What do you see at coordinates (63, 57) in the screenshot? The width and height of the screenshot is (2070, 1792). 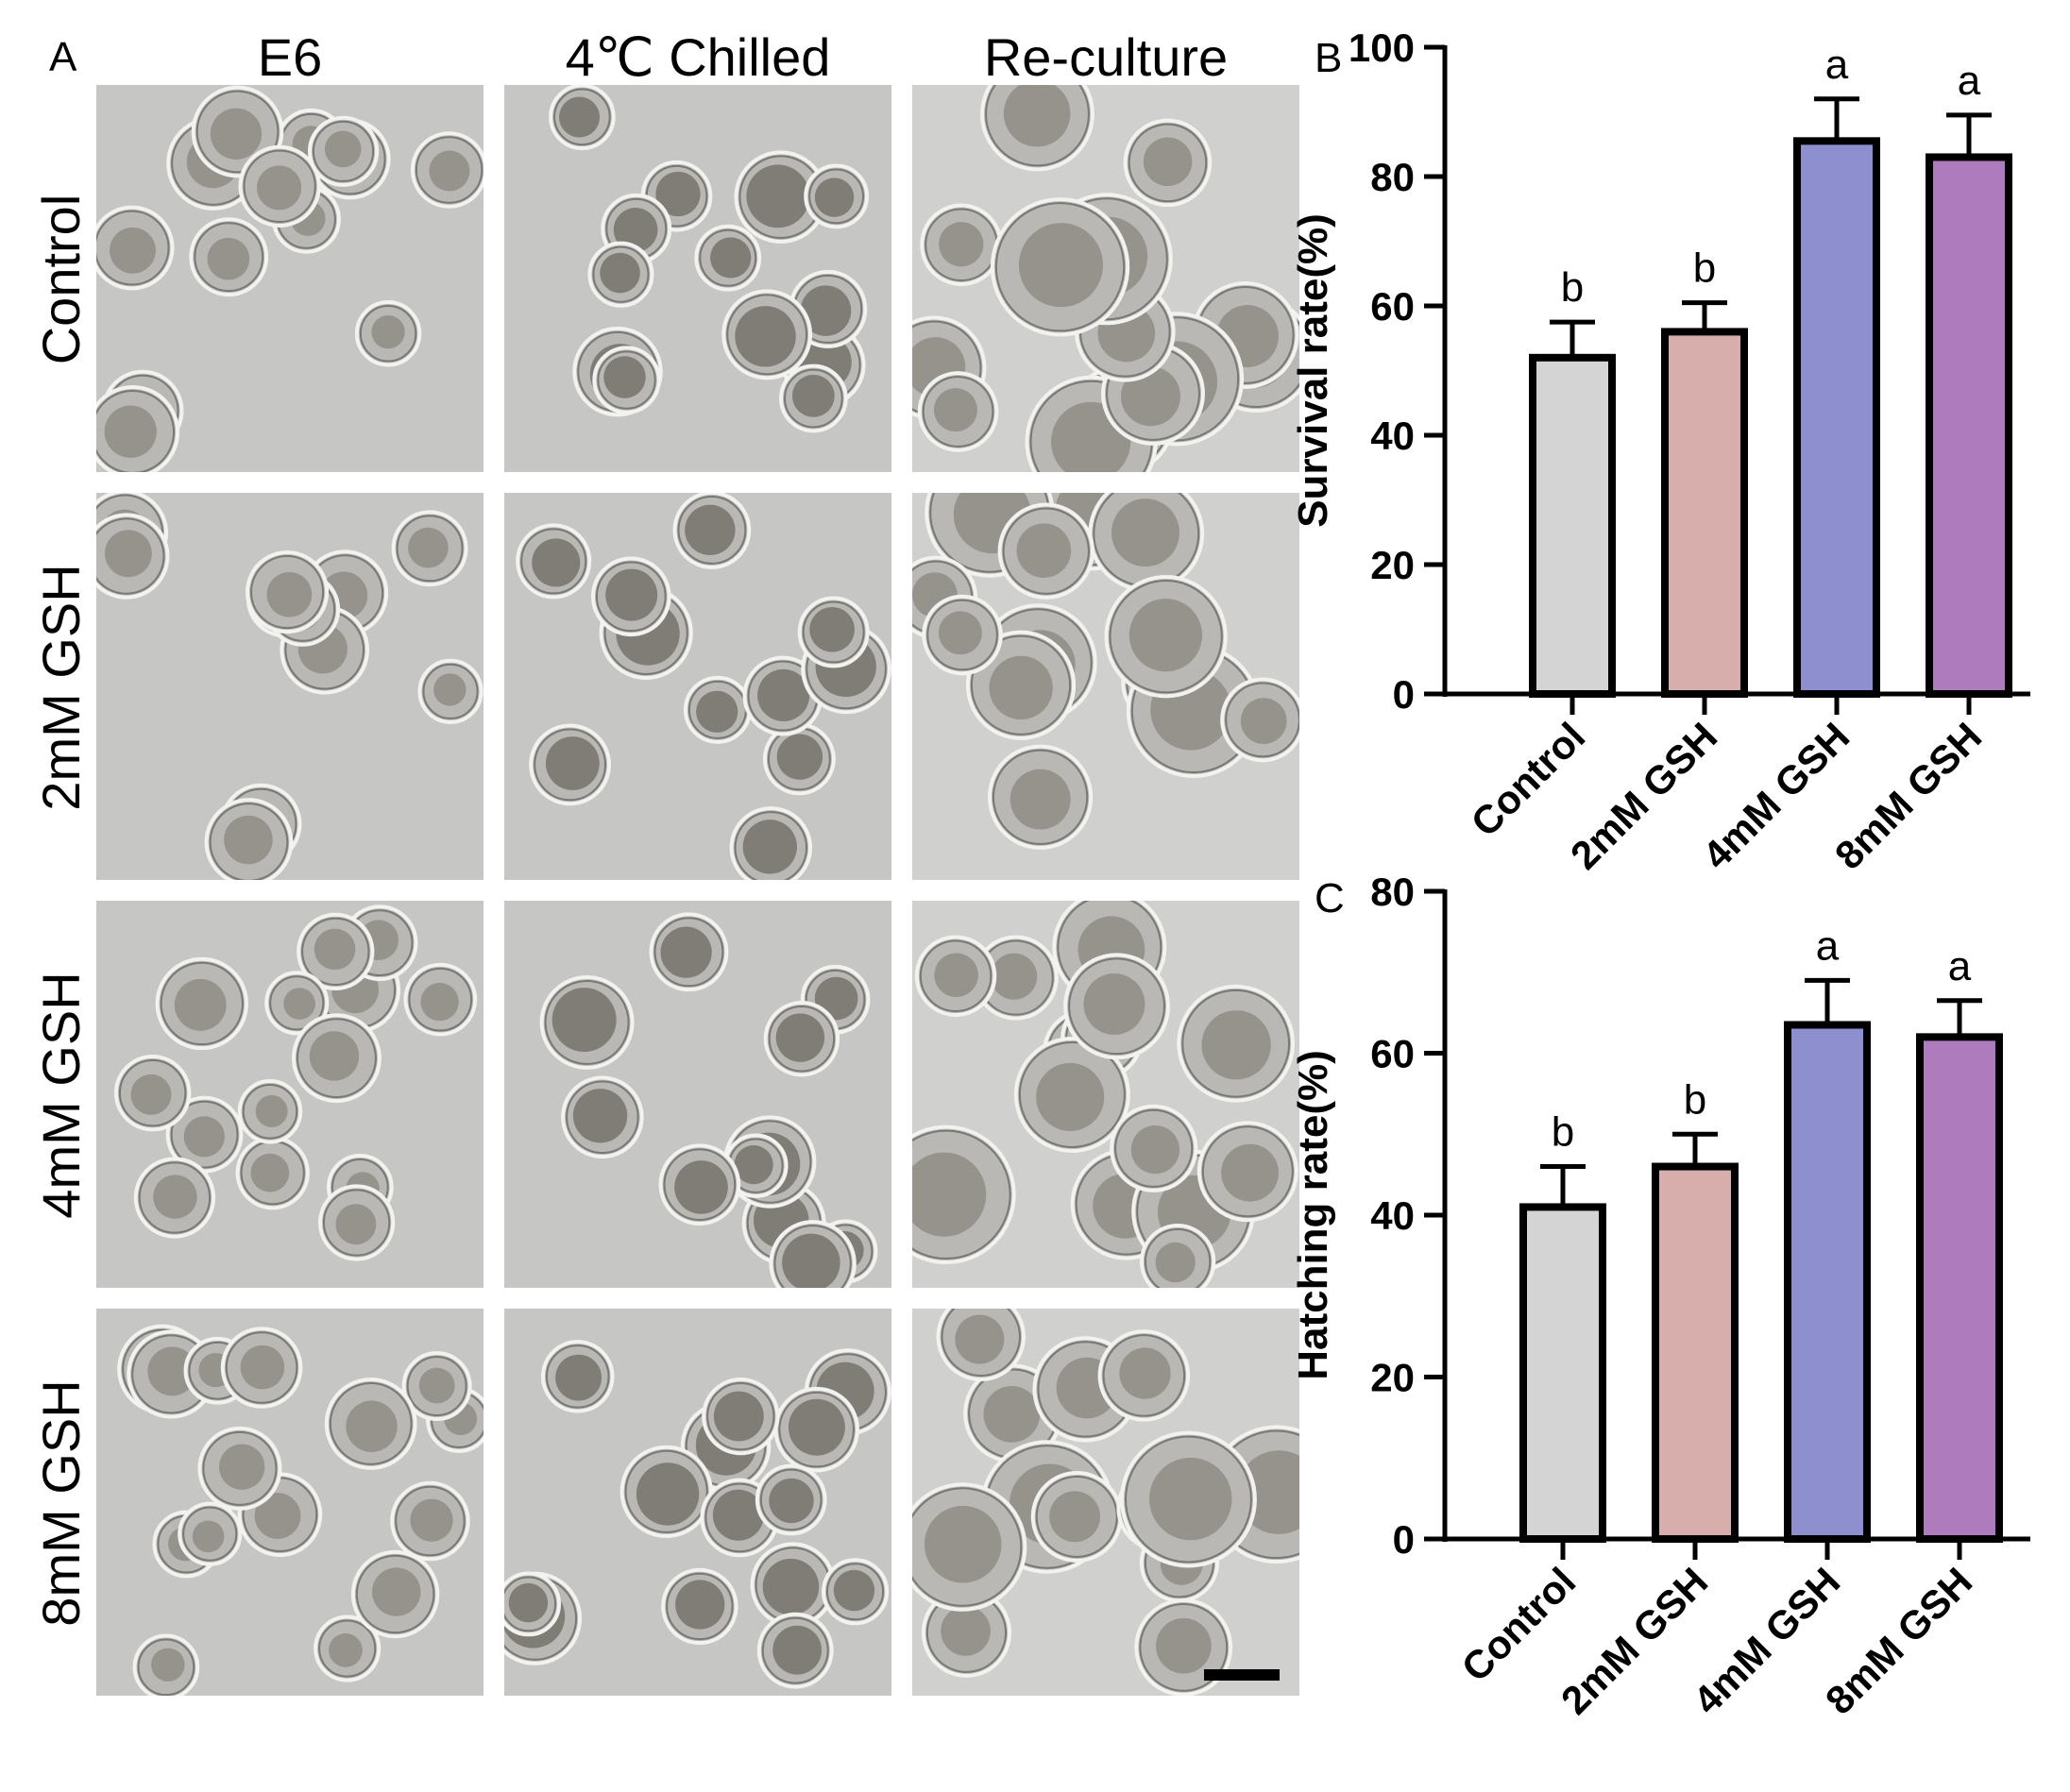 I see `panel-a-letter: A` at bounding box center [63, 57].